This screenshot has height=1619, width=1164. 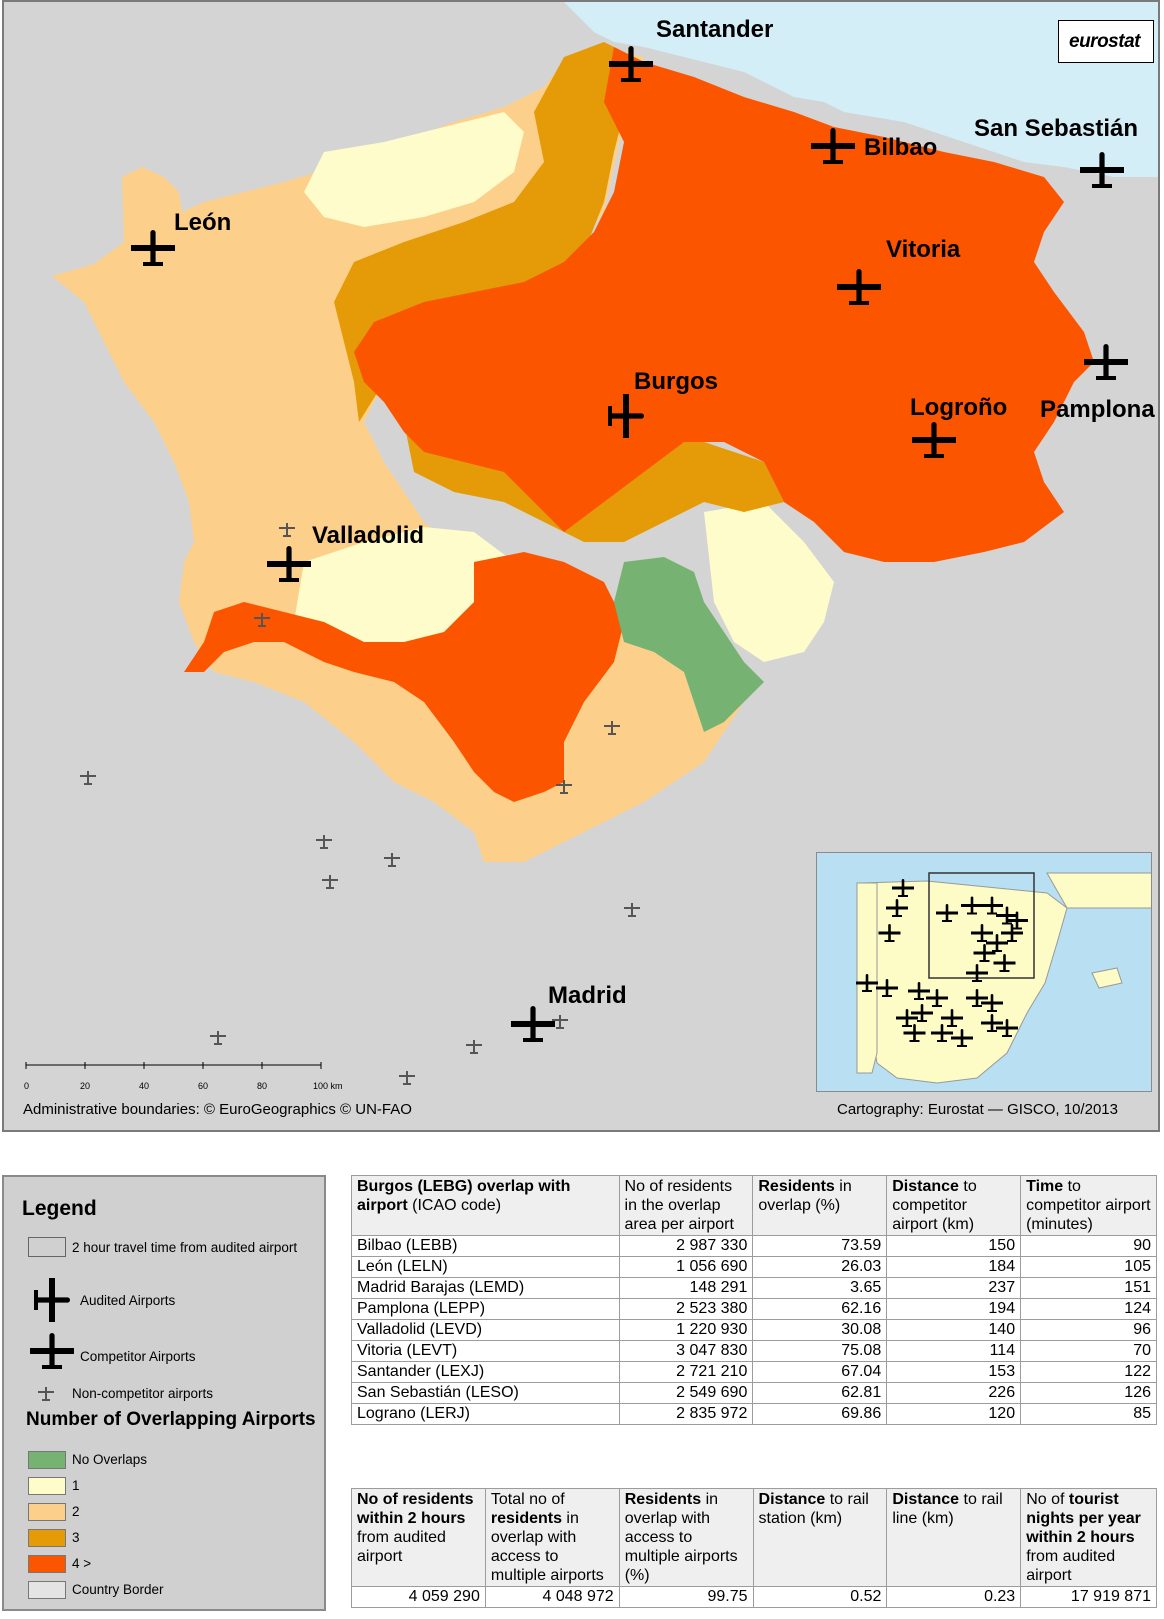 What do you see at coordinates (164, 1566) in the screenshot?
I see `legend-class-4-plus: 4 >` at bounding box center [164, 1566].